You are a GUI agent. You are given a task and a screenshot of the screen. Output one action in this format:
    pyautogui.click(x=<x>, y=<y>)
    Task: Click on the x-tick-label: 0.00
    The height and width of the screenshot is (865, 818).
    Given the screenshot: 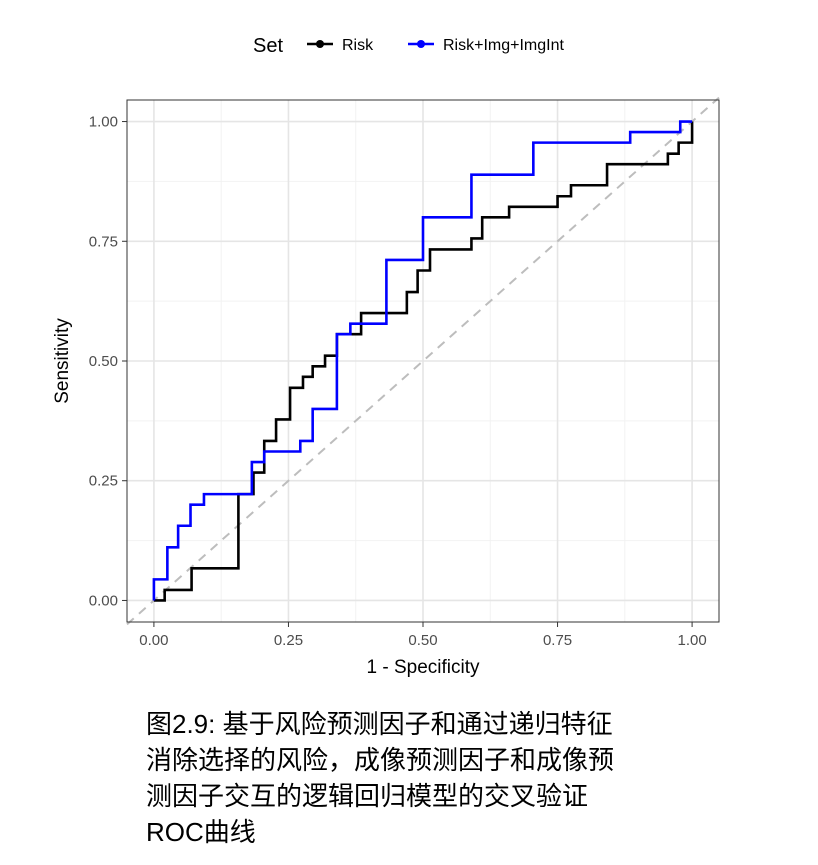 What is the action you would take?
    pyautogui.click(x=153, y=640)
    